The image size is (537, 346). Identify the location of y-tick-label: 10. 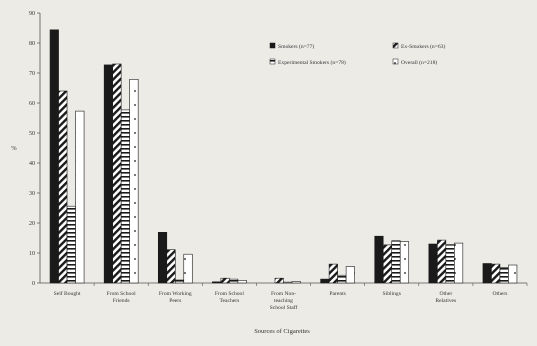
(32, 254).